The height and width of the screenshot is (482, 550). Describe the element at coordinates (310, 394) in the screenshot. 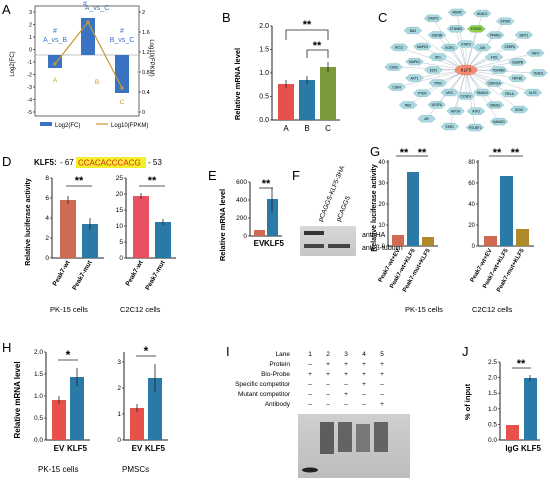

I see `i-cell-4-0: –` at that location.